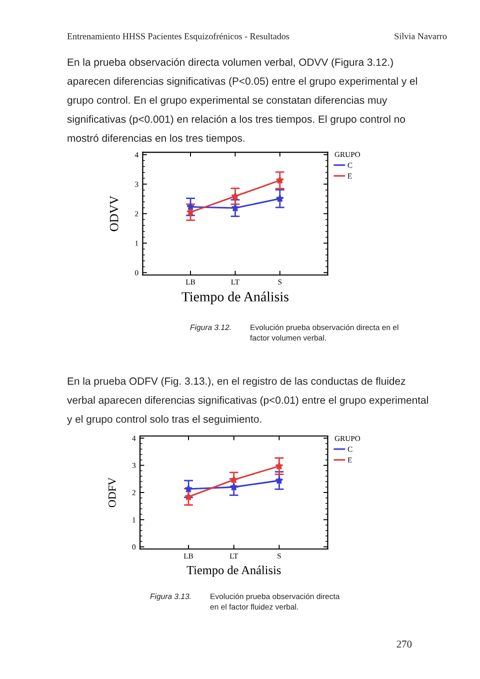 Image resolution: width=480 pixels, height=679 pixels. Describe the element at coordinates (114, 214) in the screenshot. I see `y-axis-title: ODVV` at that location.